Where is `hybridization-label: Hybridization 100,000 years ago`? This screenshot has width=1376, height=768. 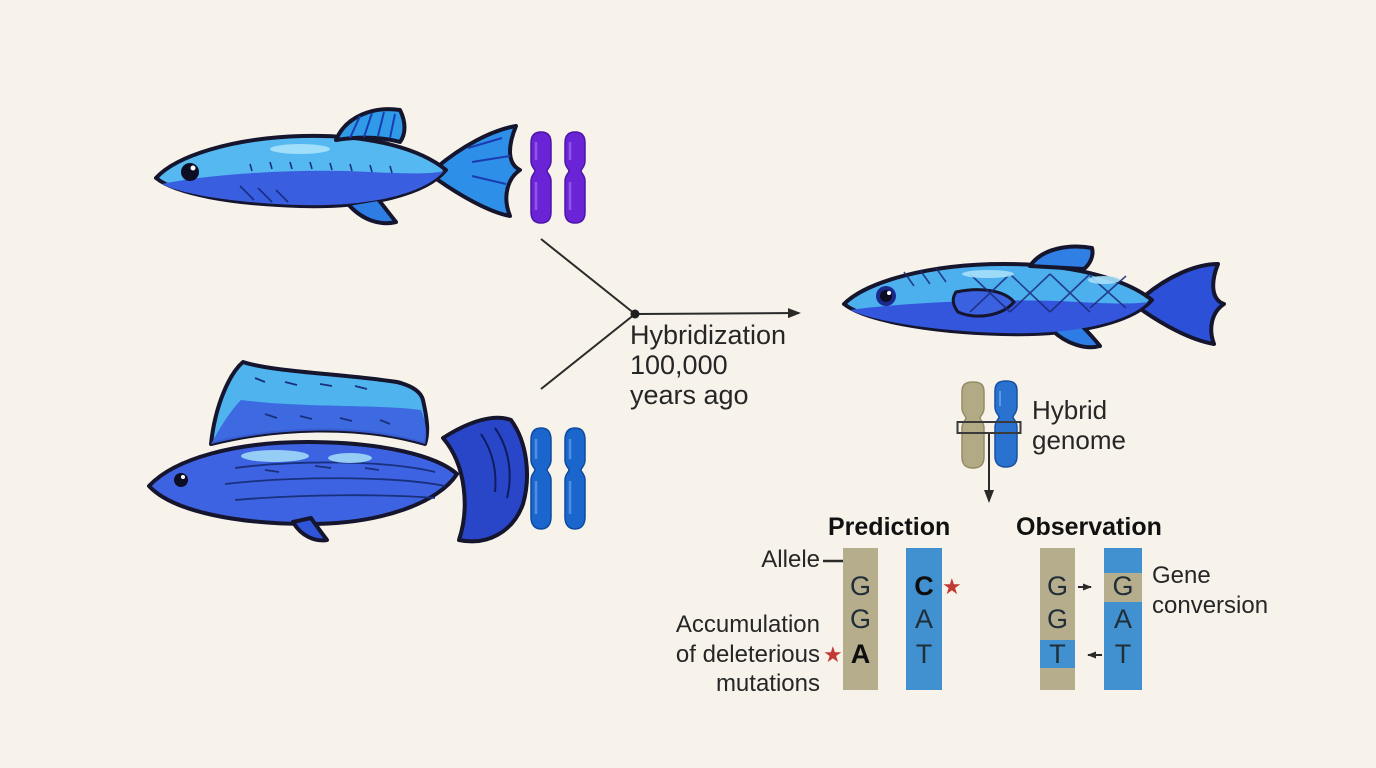
hybridization-label: Hybridization 100,000 years ago is located at coordinates (708, 365).